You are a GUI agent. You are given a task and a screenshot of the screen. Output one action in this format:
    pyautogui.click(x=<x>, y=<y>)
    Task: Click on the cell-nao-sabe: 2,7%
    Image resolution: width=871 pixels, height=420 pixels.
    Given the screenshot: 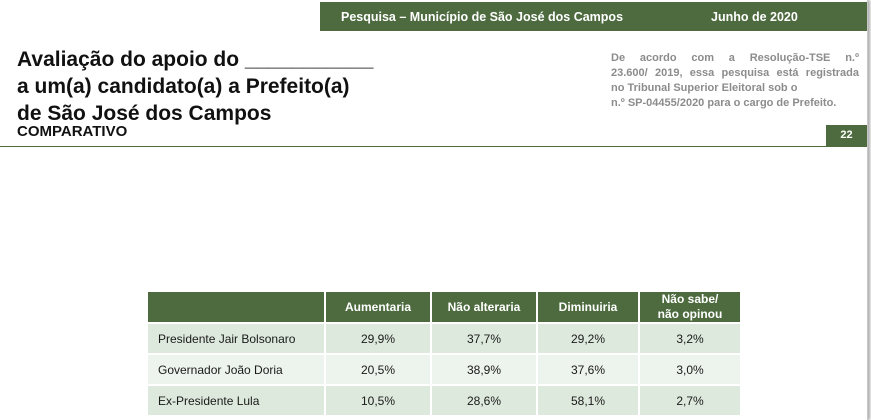 What is the action you would take?
    pyautogui.click(x=690, y=400)
    